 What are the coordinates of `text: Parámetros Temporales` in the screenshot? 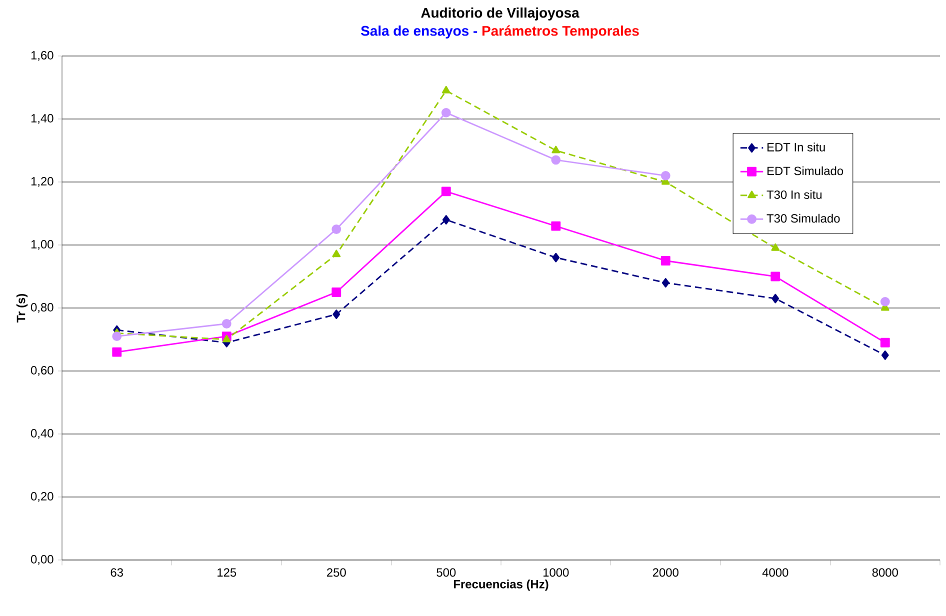 It's located at (560, 32).